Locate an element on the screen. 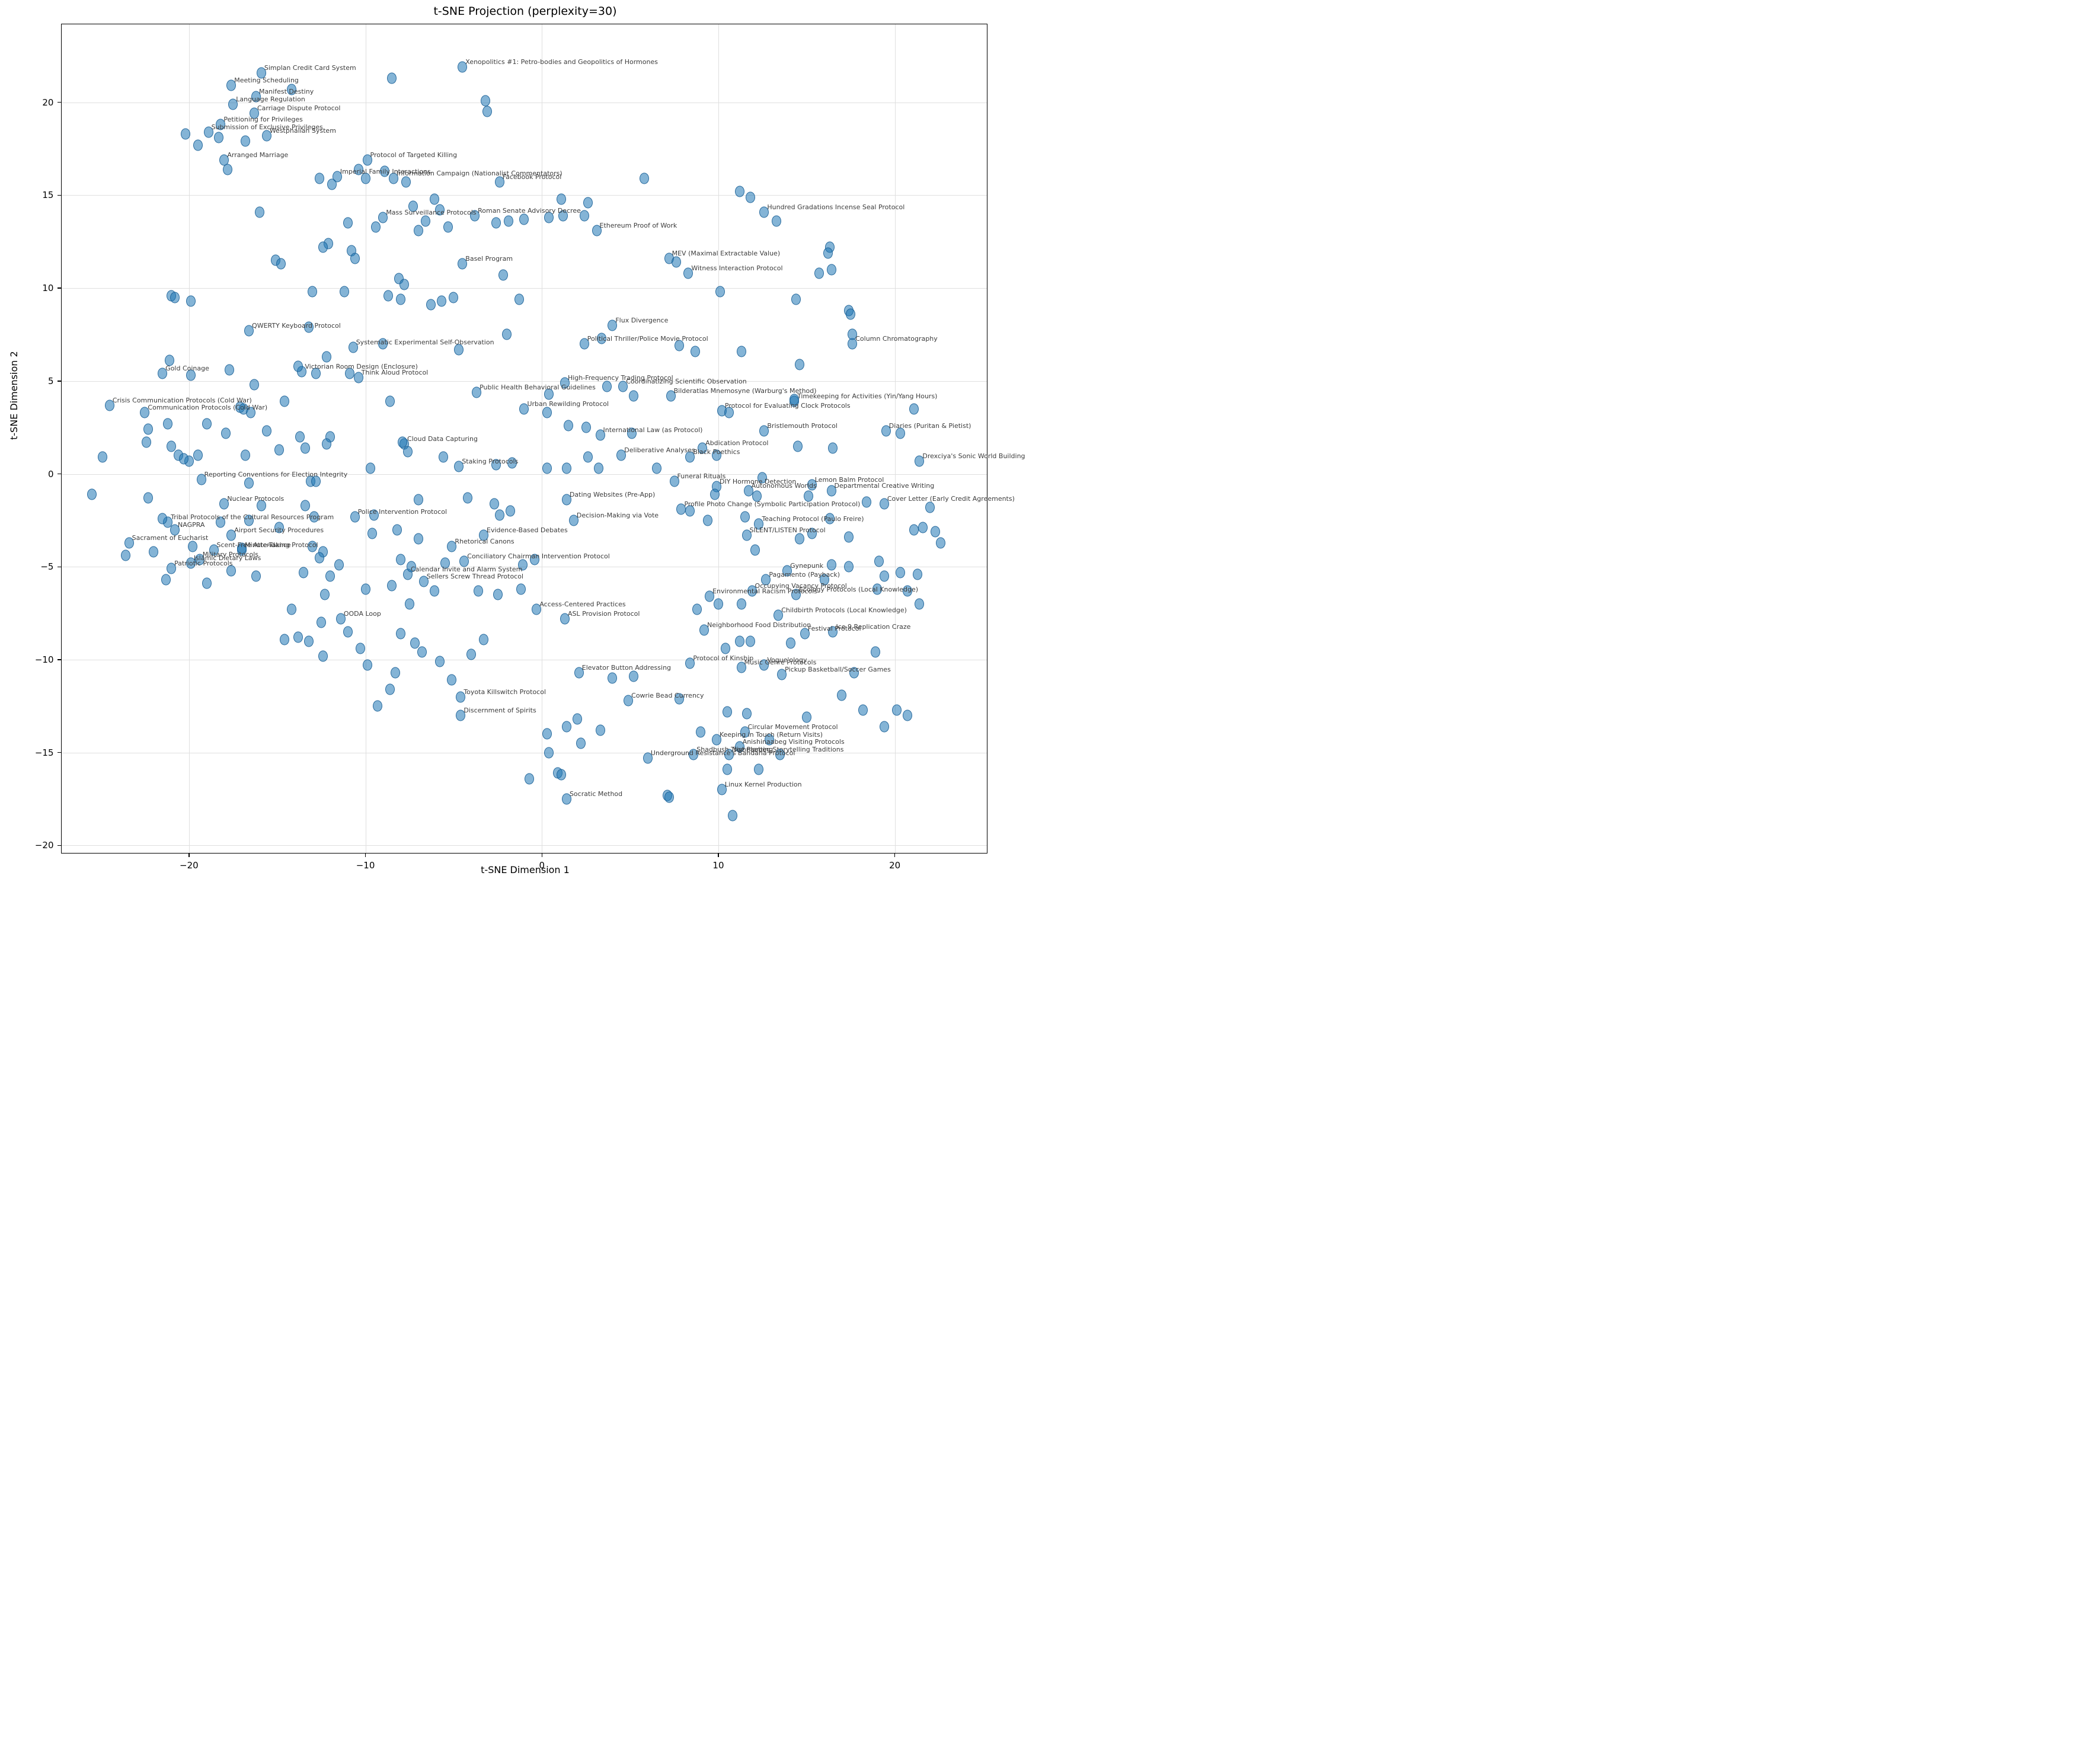 Image resolution: width=2100 pixels, height=1758 pixels. y-tick-mark is located at coordinates (59, 195).